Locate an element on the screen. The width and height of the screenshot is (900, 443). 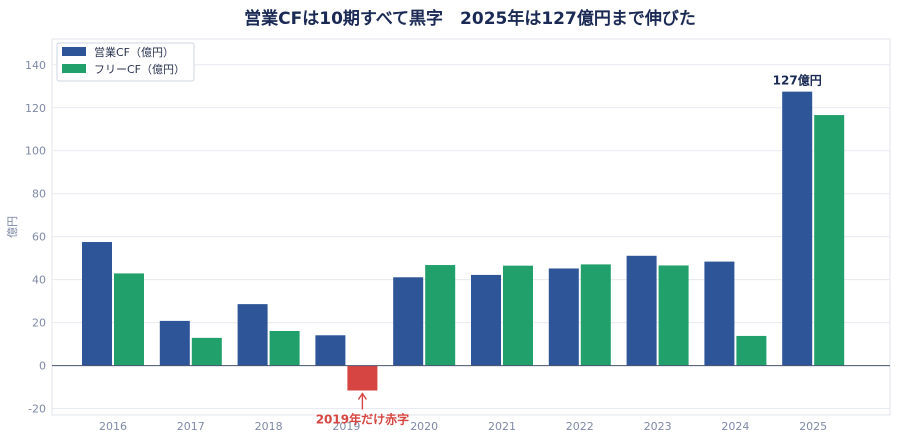
bar-free-cf-2024 is located at coordinates (751, 350).